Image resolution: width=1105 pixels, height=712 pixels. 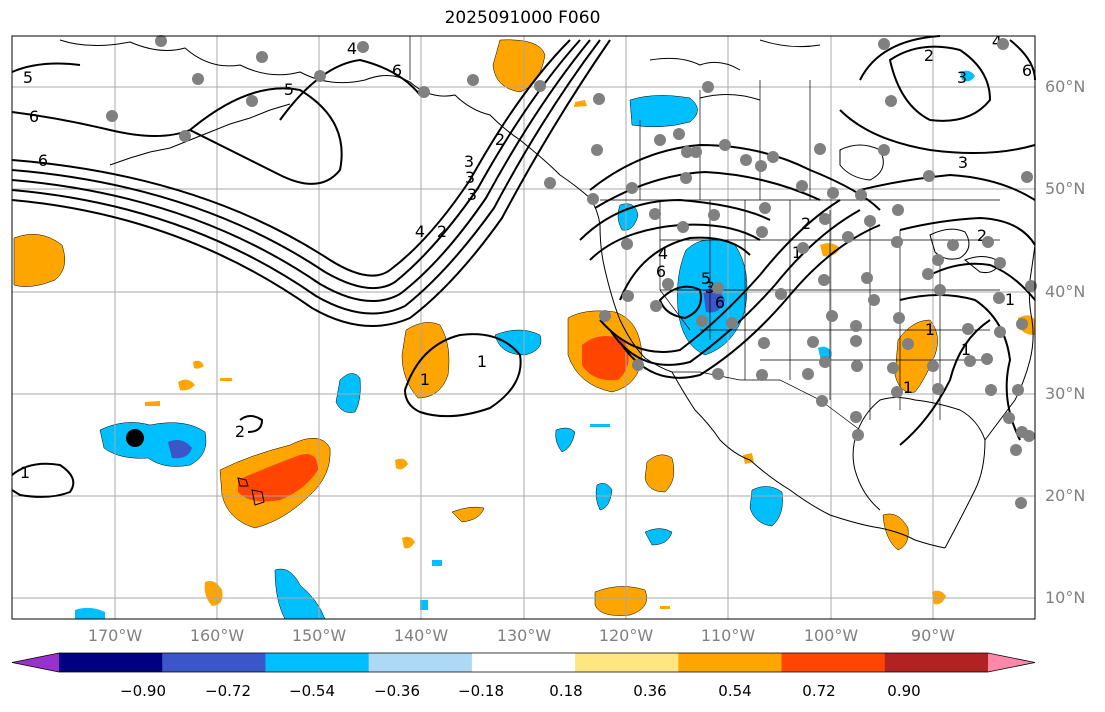 What do you see at coordinates (728, 635) in the screenshot?
I see `lon-label-110w: 110°W` at bounding box center [728, 635].